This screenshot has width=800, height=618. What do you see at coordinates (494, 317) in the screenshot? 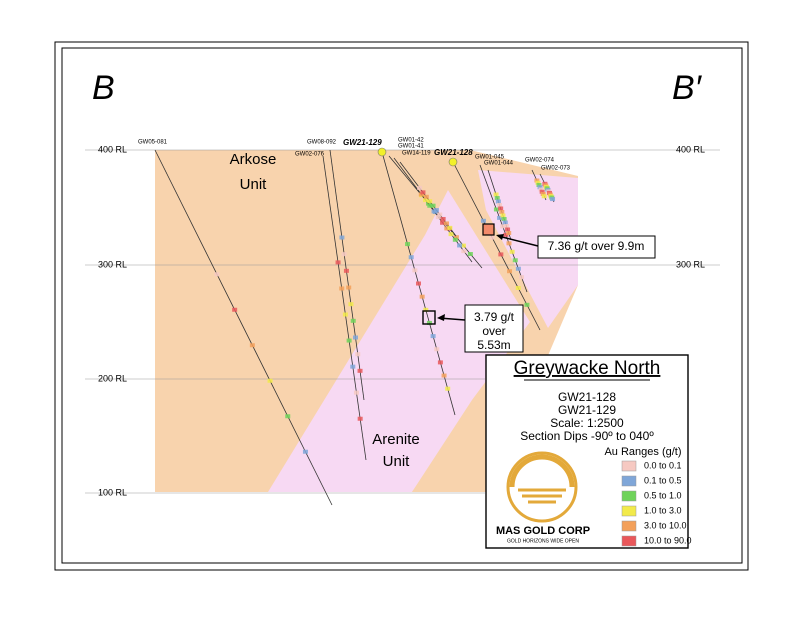
I see `callout-text: 3.79 g/t` at bounding box center [494, 317].